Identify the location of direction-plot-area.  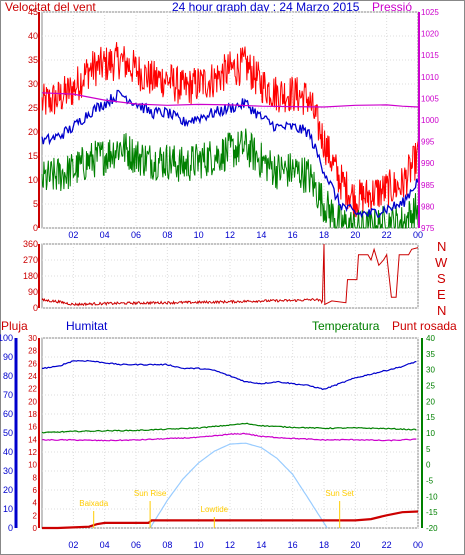
(230, 276).